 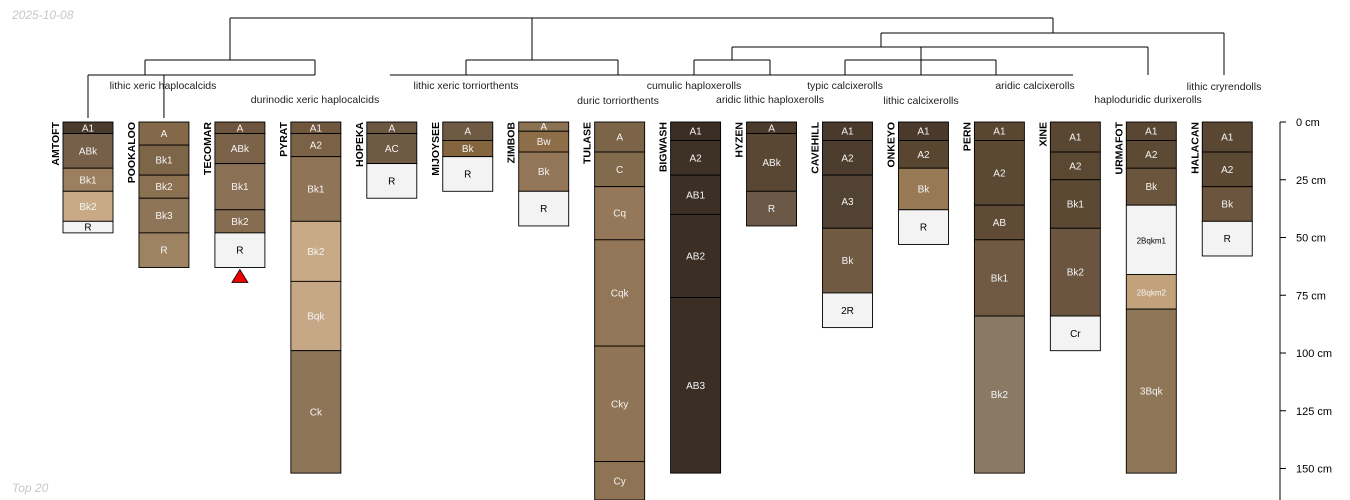 I want to click on profile-name: CAVEHILL, so click(x=816, y=147).